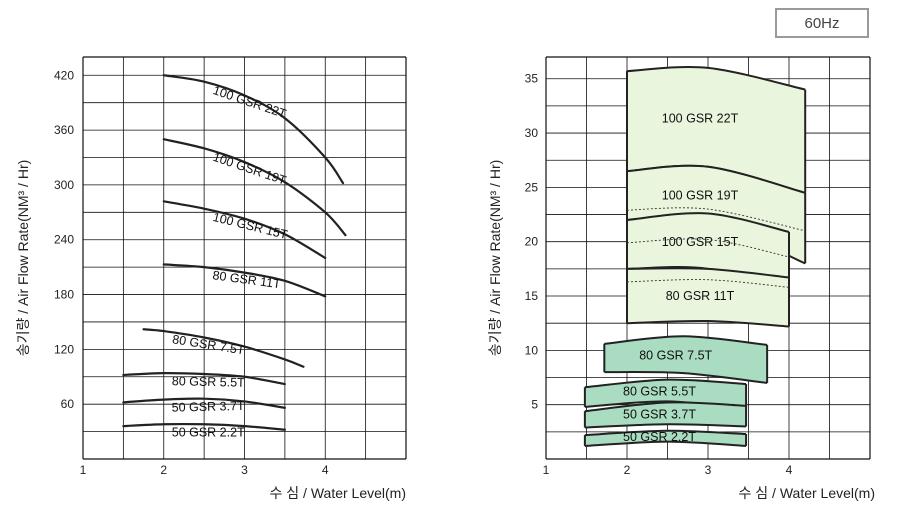 Image resolution: width=900 pixels, height=506 pixels. I want to click on y-tick-label: 360, so click(64, 130).